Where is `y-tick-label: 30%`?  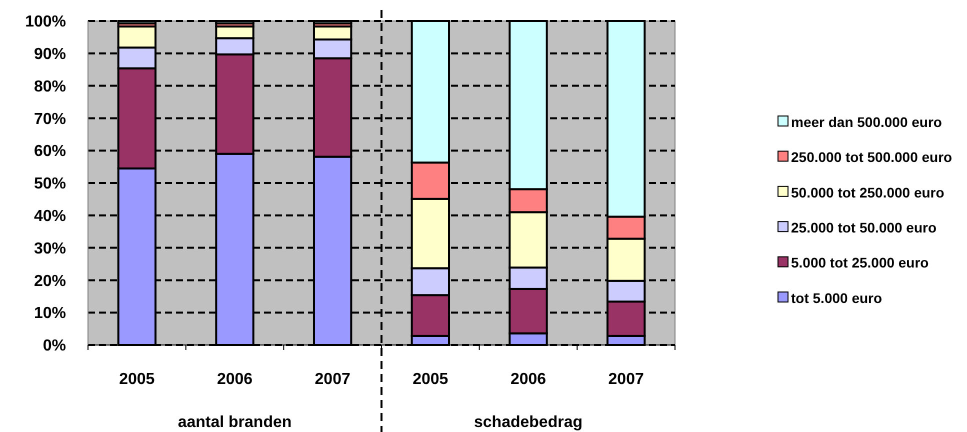 y-tick-label: 30% is located at coordinates (50, 249).